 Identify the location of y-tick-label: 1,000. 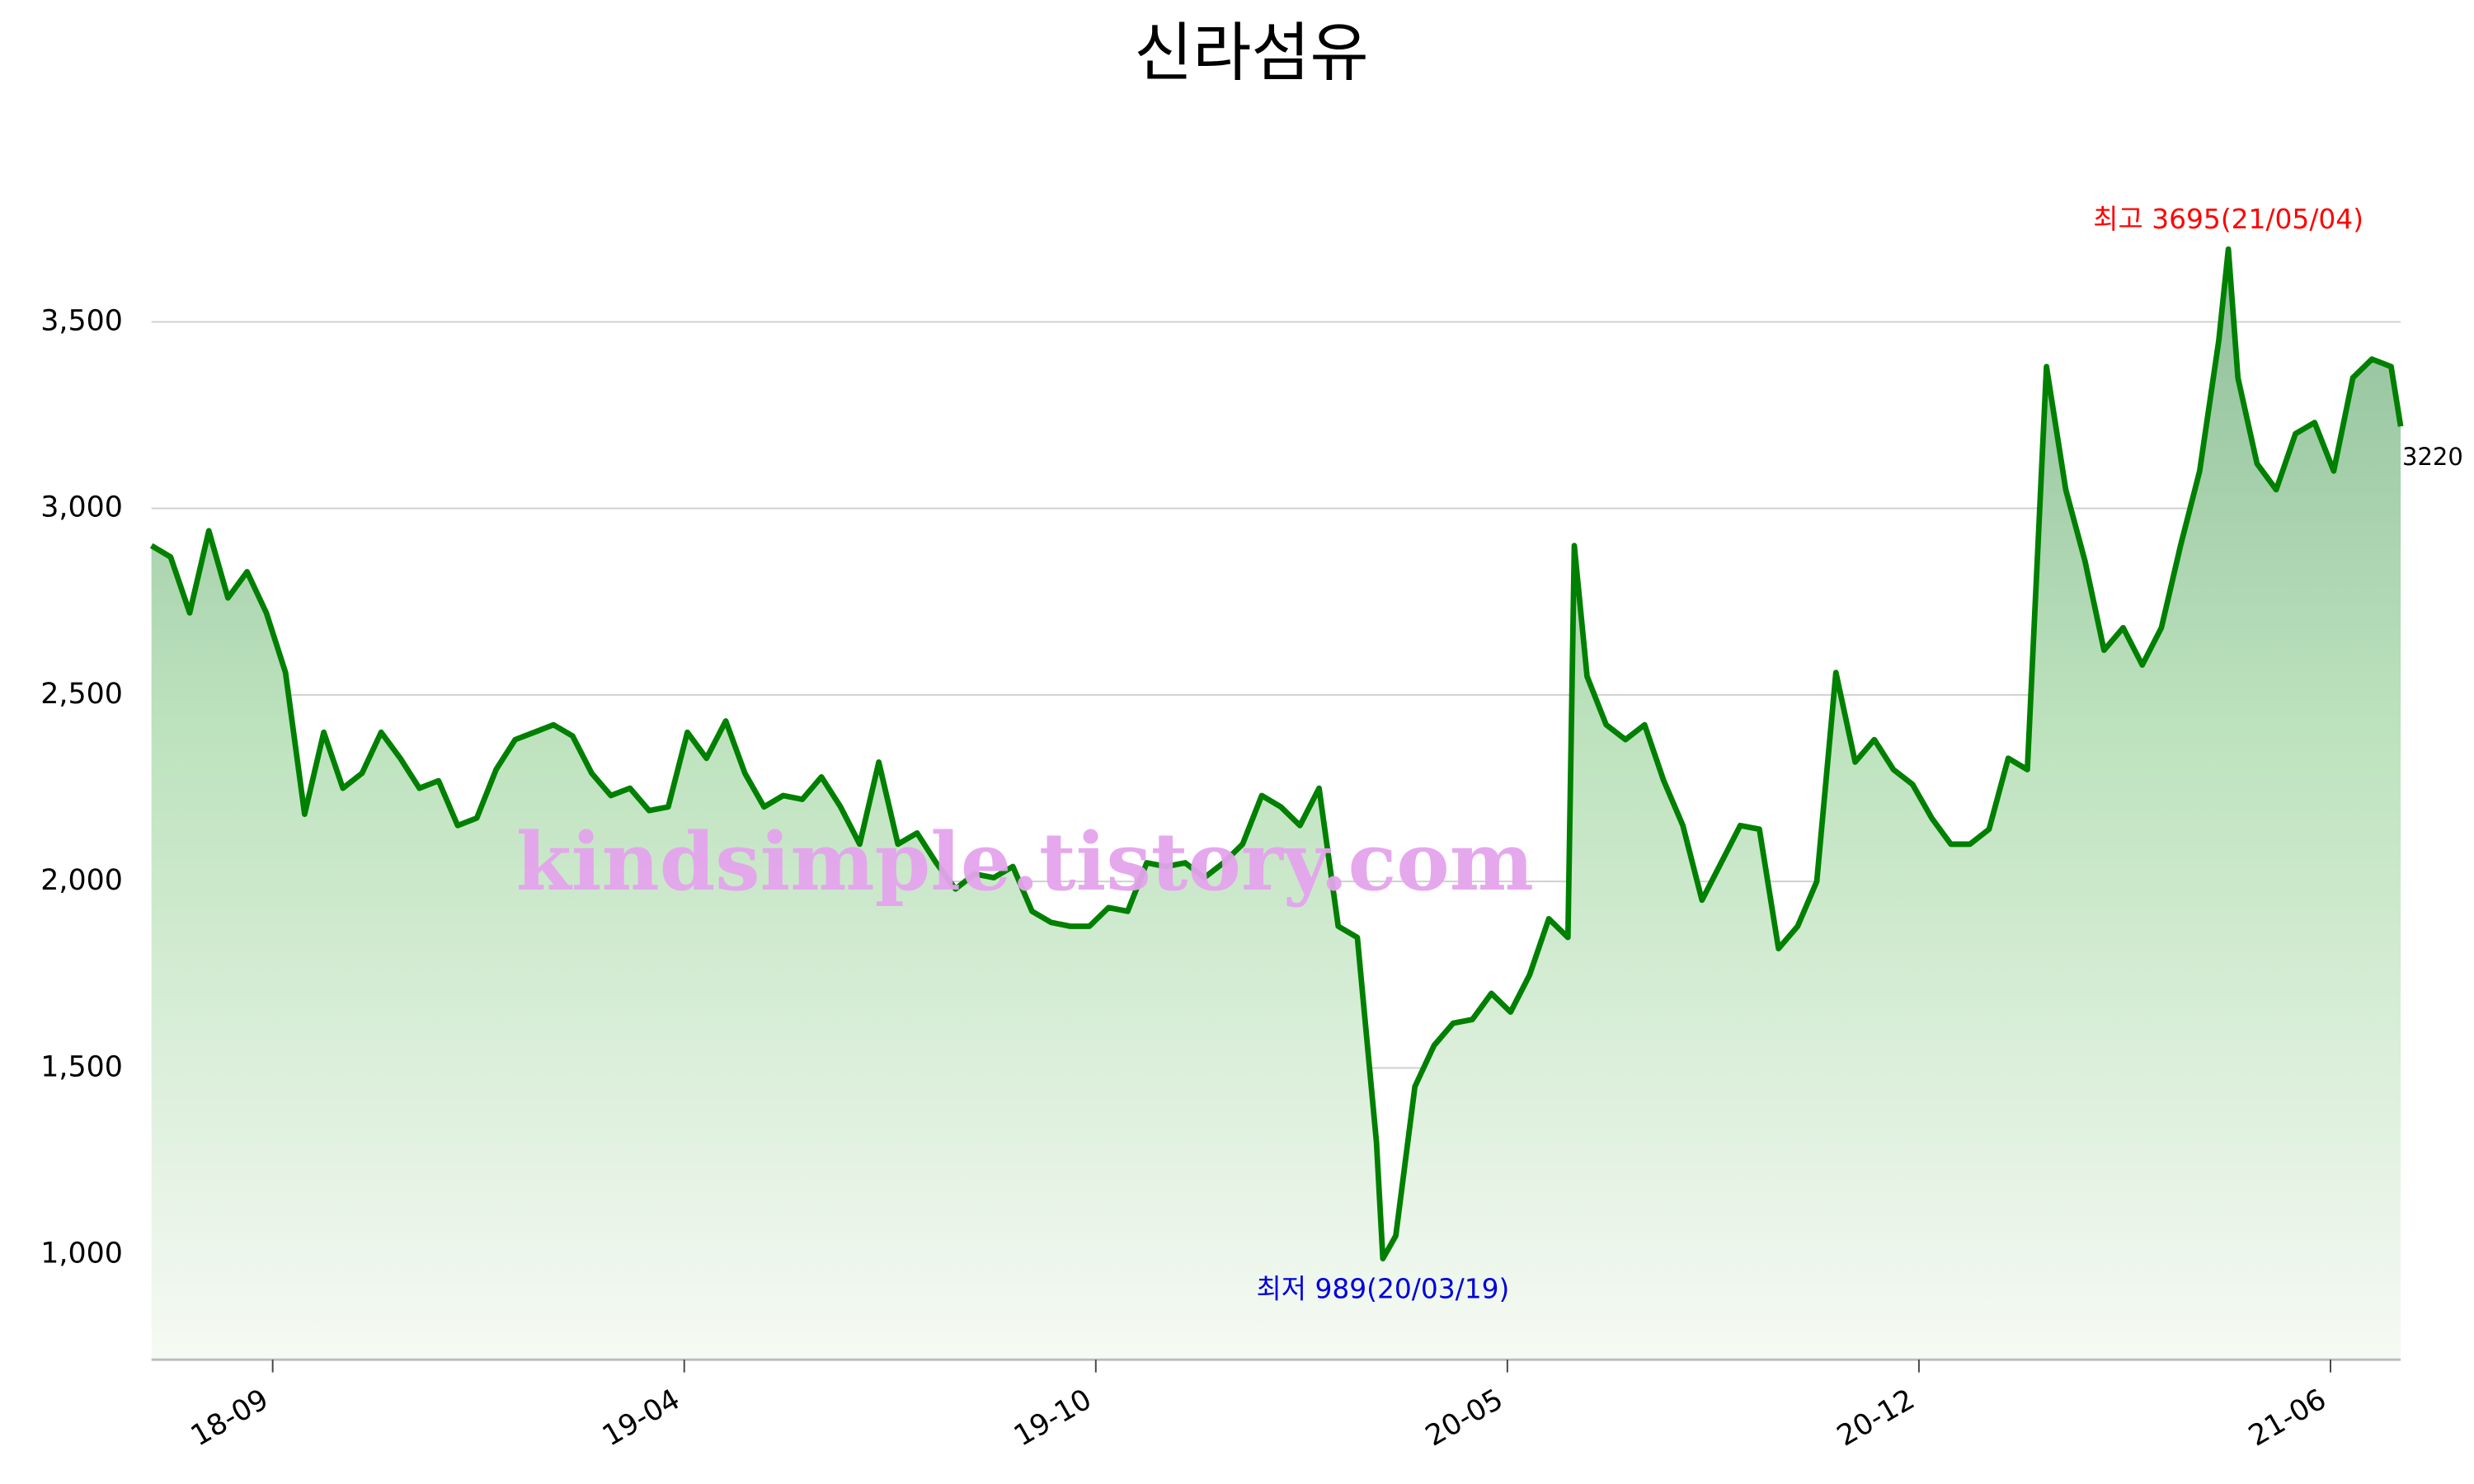
(81, 1253).